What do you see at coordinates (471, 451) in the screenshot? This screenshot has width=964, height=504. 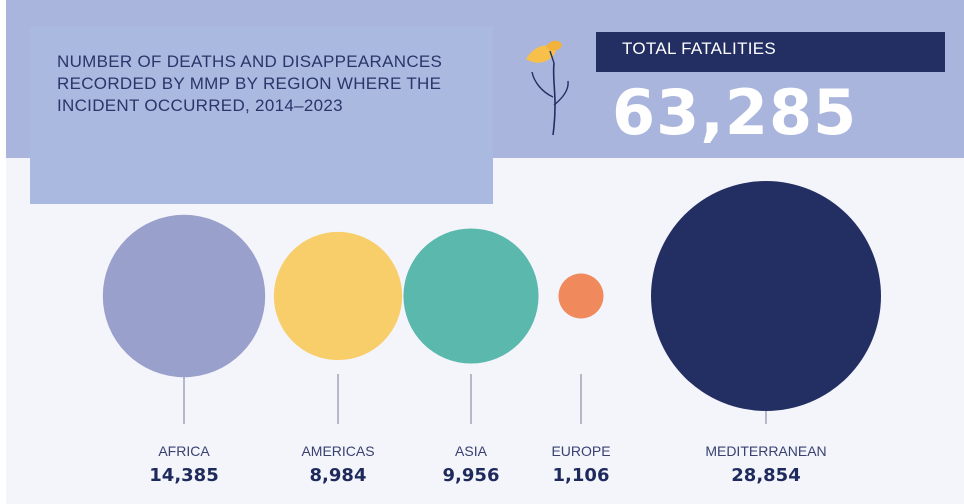 I see `region-label: ASIA` at bounding box center [471, 451].